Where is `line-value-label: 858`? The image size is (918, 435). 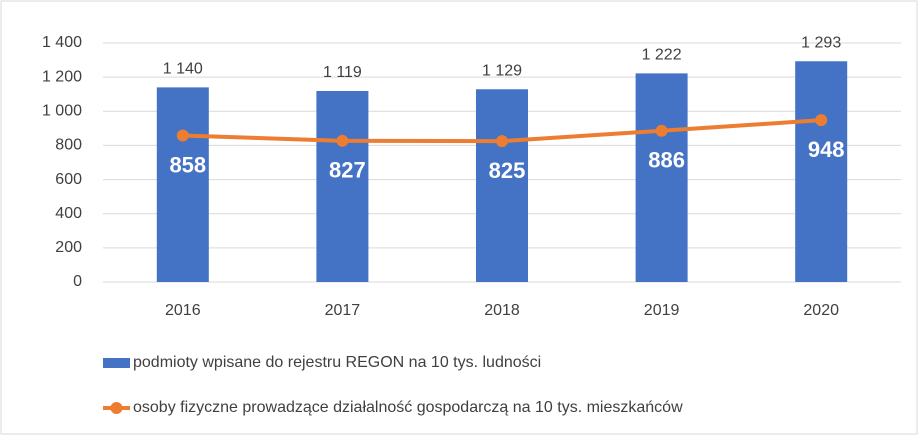 line-value-label: 858 is located at coordinates (187, 164).